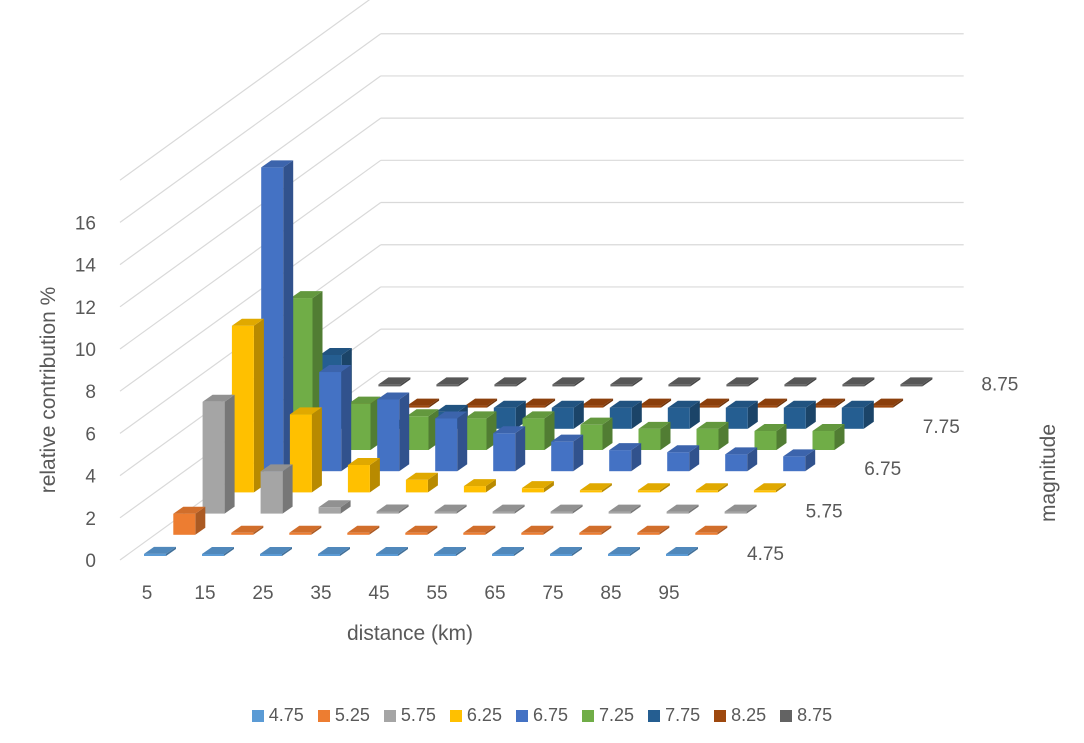  Describe the element at coordinates (410, 633) in the screenshot. I see `x-axis-label: distance (km)` at that location.